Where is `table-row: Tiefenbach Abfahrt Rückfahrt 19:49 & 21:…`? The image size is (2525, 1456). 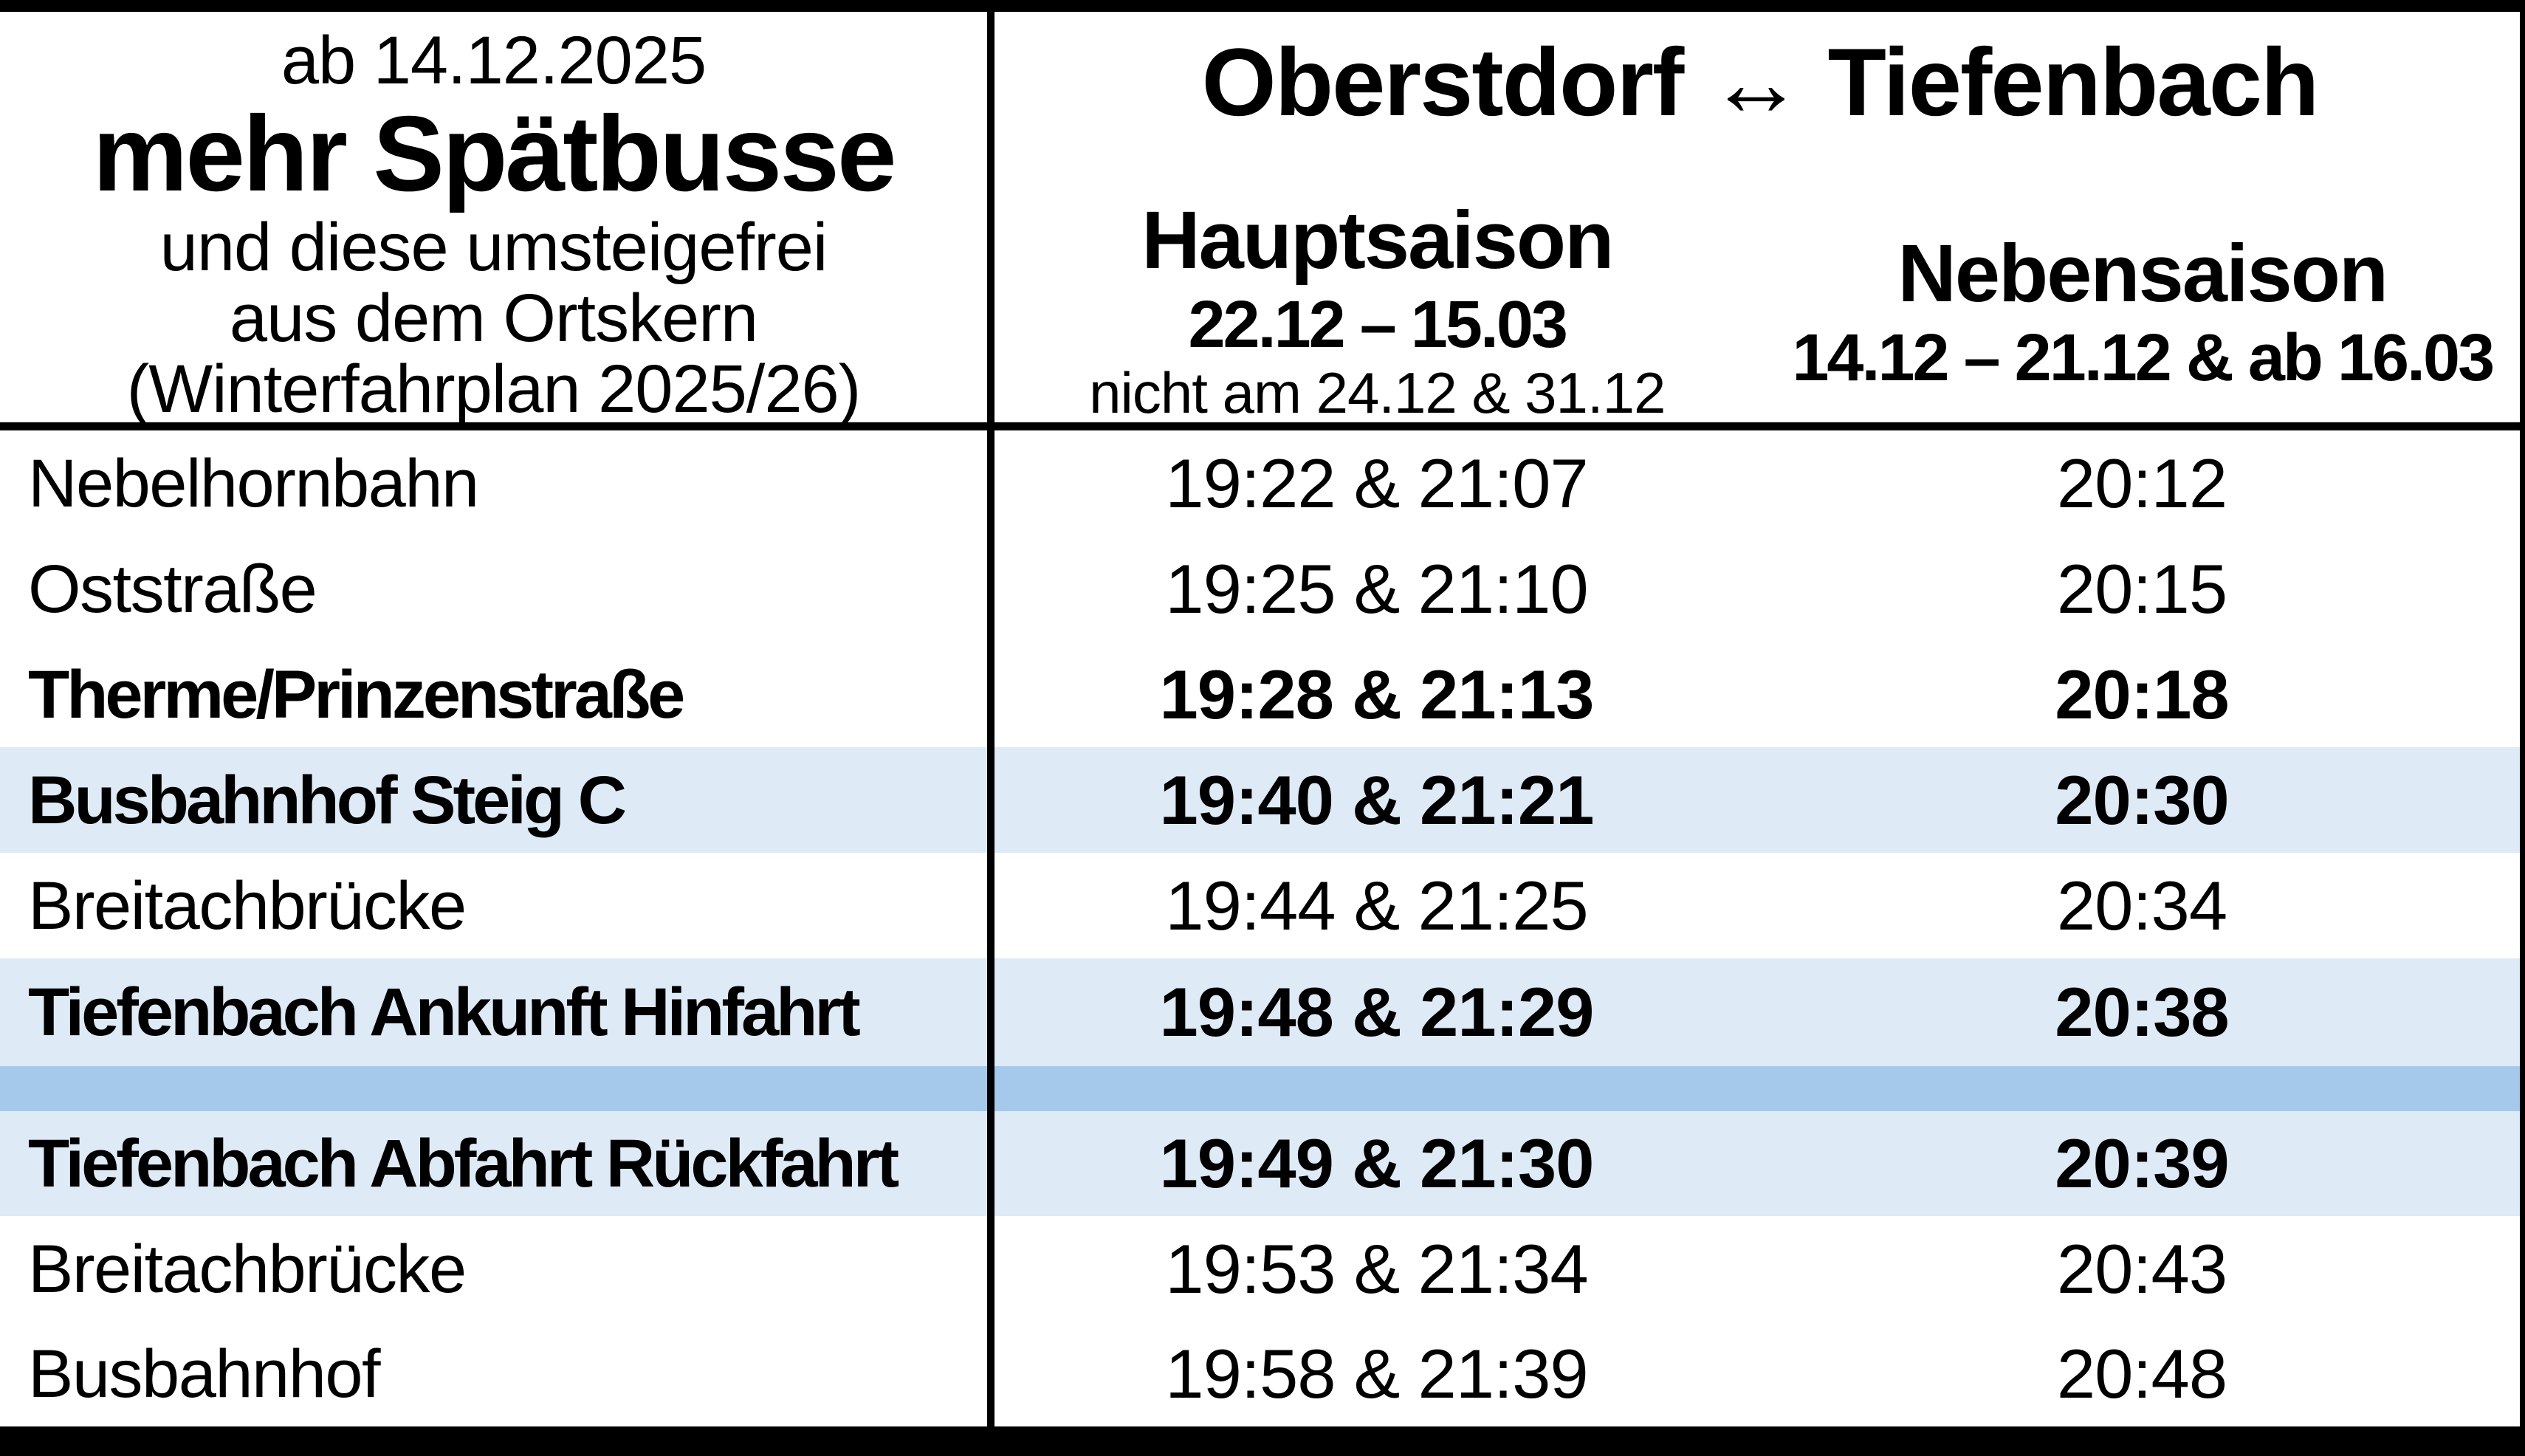
table-row: Tiefenbach Abfahrt Rückfahrt 19:49 & 21:… is located at coordinates (1263, 1164).